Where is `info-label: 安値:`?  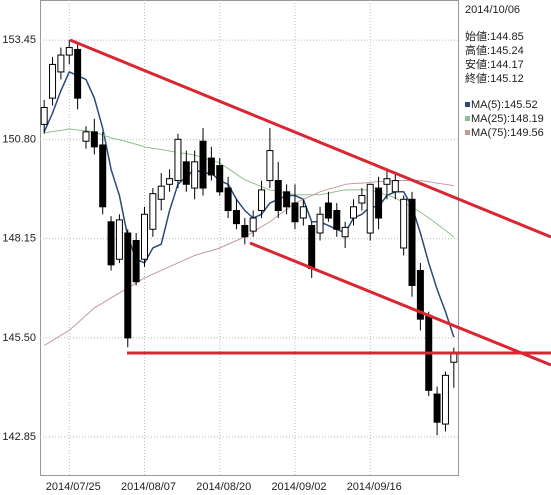
info-label: 安値: is located at coordinates (477, 64).